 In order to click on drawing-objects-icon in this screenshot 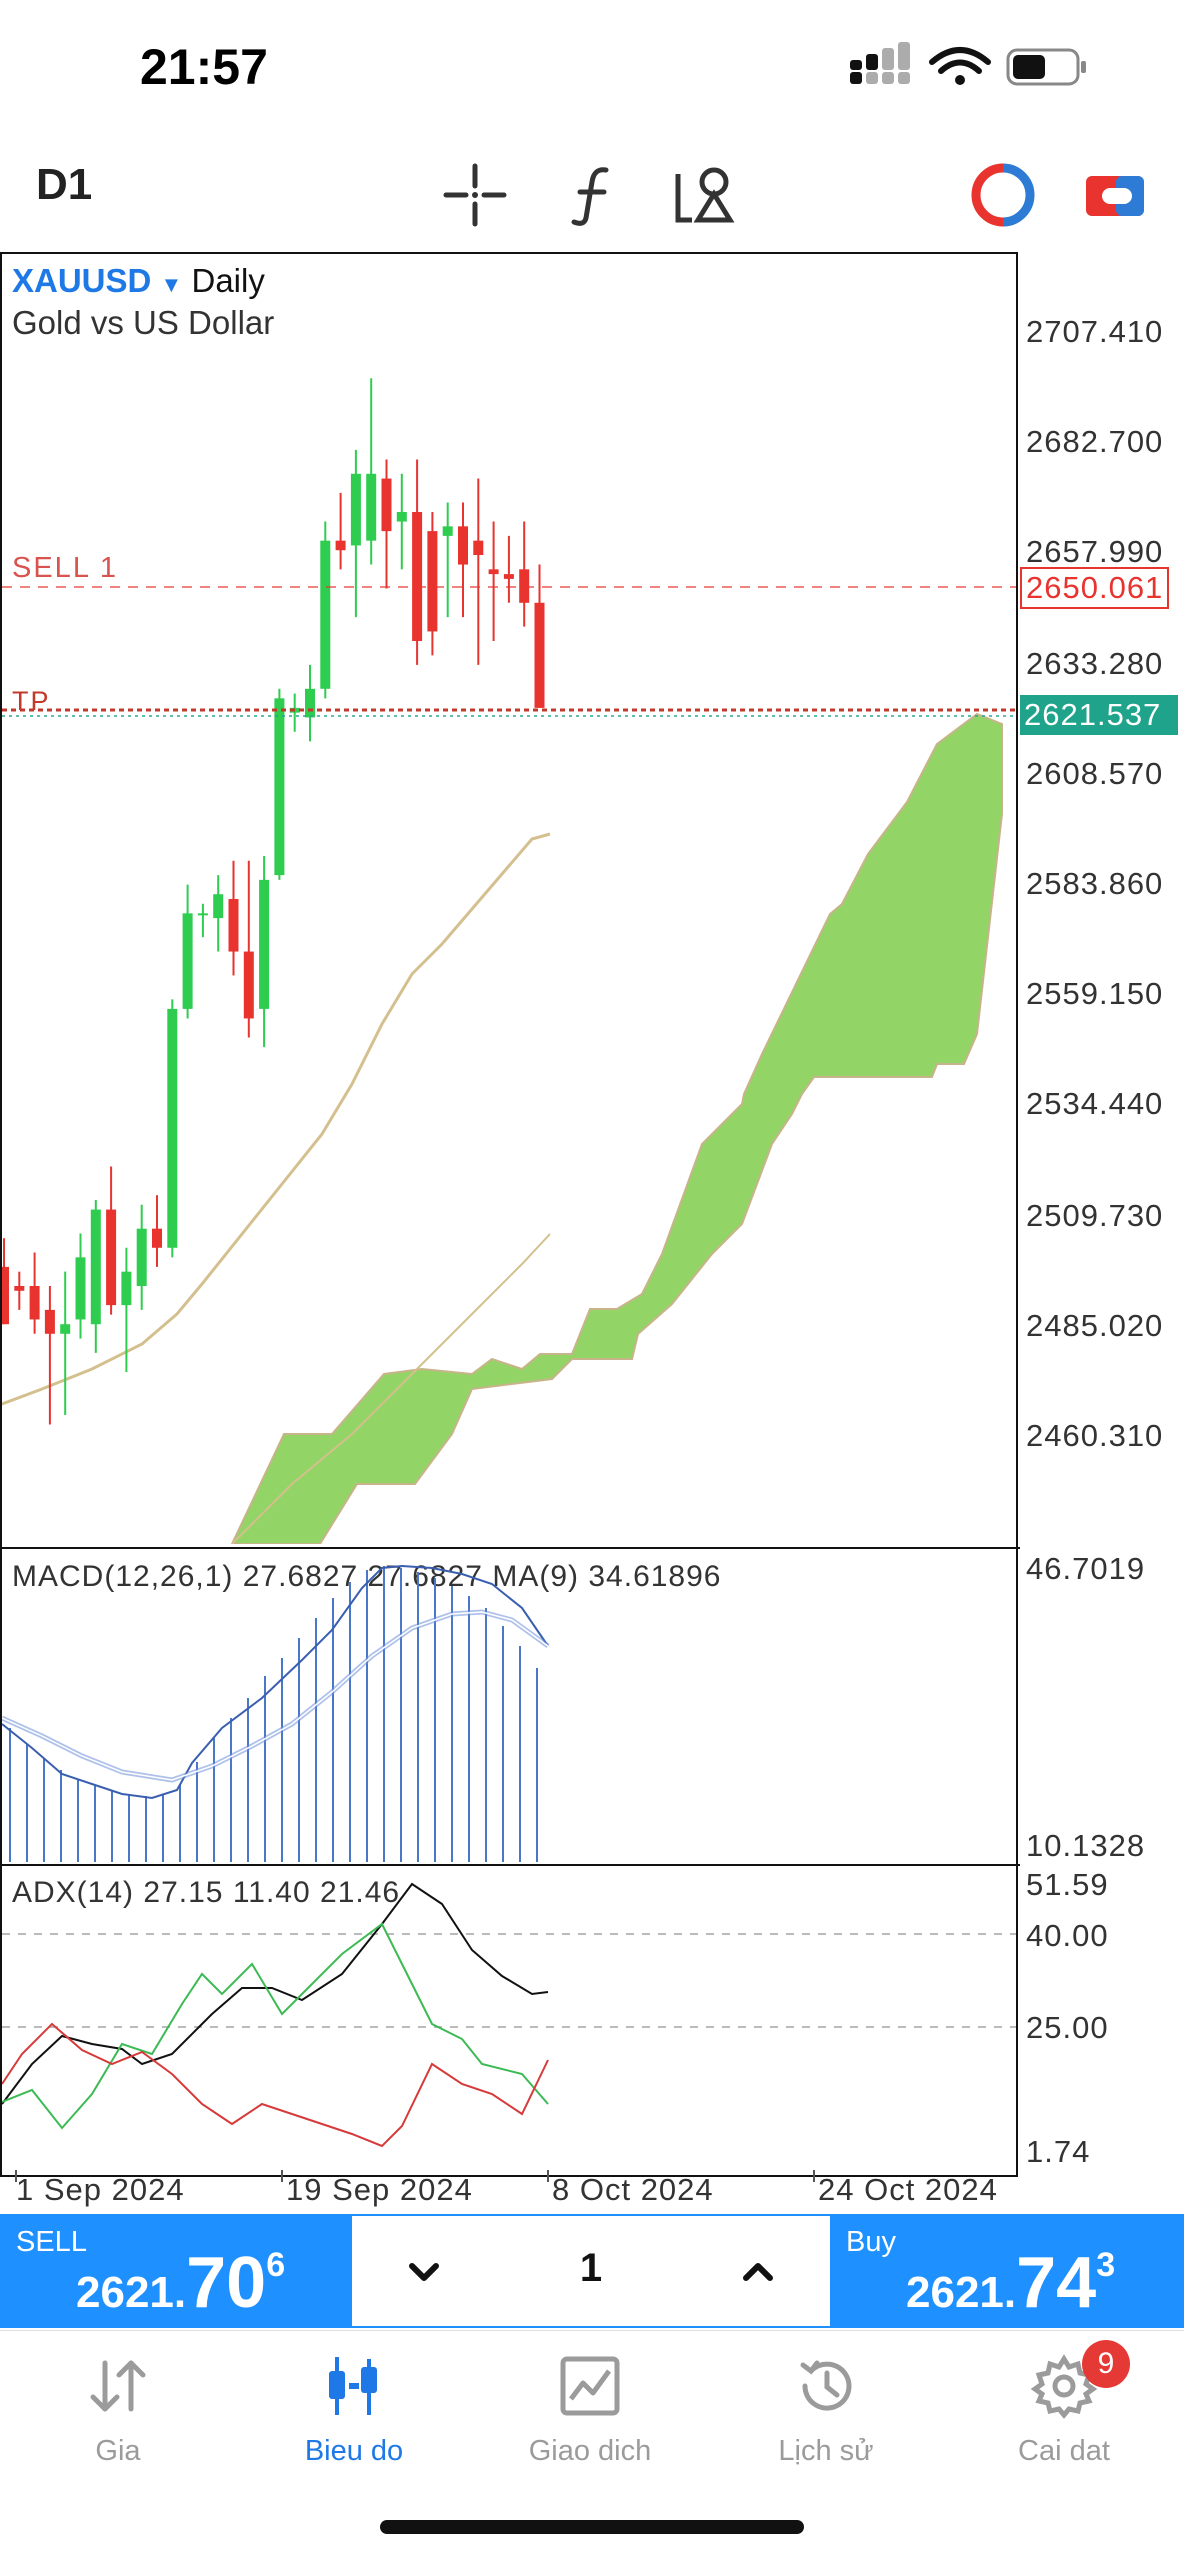, I will do `click(705, 195)`.